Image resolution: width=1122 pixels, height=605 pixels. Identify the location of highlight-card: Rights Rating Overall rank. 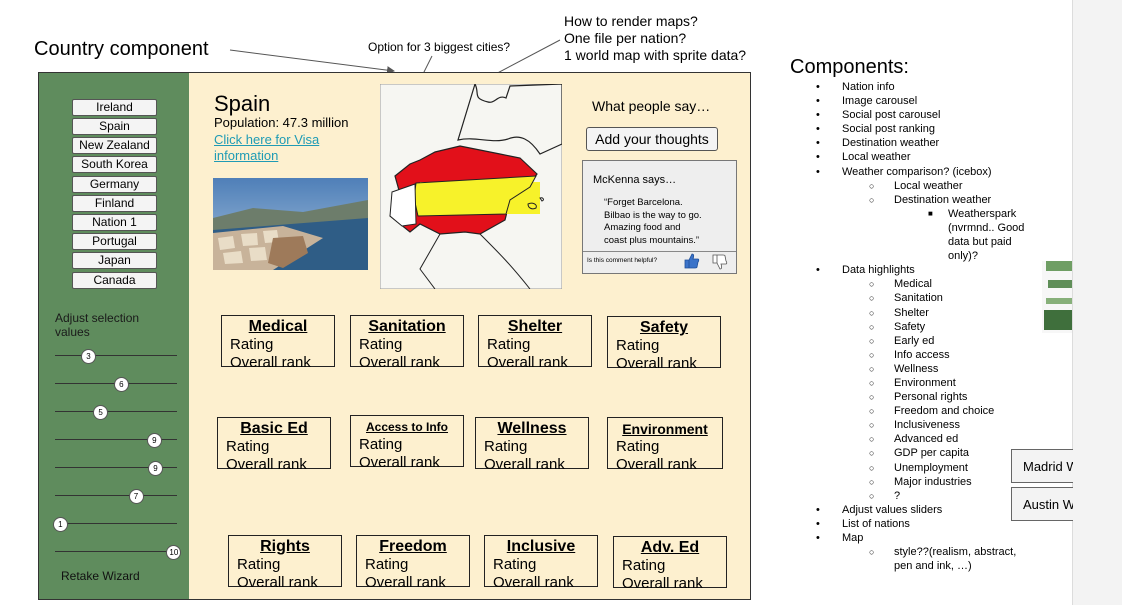
(285, 563).